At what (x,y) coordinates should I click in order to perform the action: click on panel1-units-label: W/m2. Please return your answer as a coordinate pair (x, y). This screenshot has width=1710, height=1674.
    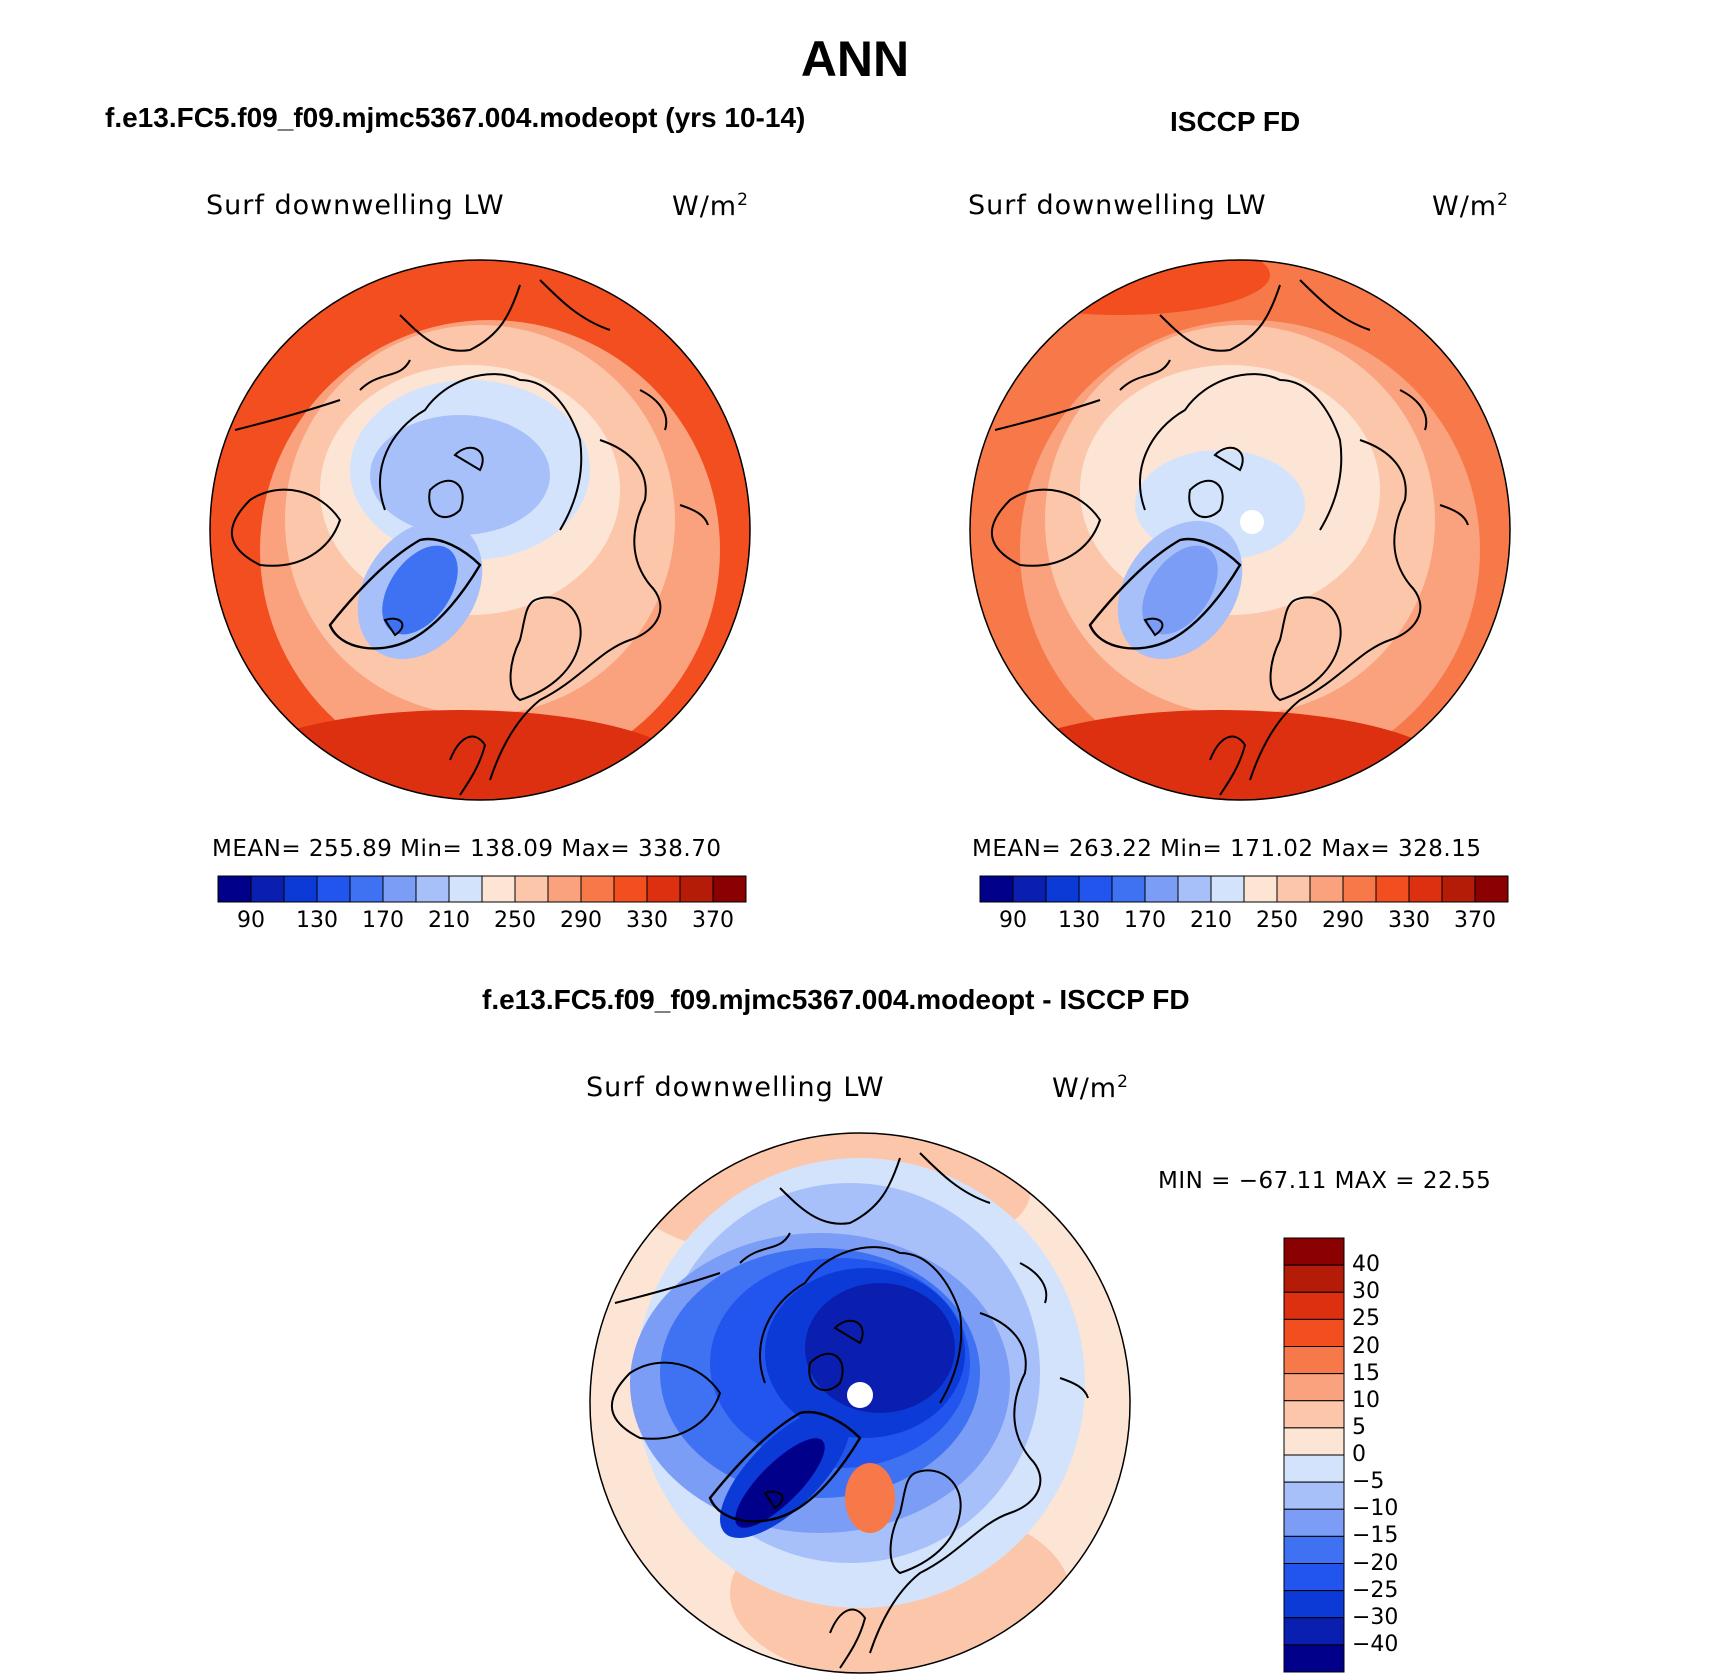
    Looking at the image, I should click on (710, 206).